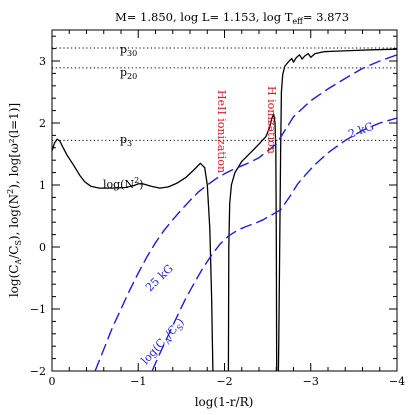 This screenshot has height=415, width=415. Describe the element at coordinates (138, 381) in the screenshot. I see `x-tick-label-1: −1` at that location.